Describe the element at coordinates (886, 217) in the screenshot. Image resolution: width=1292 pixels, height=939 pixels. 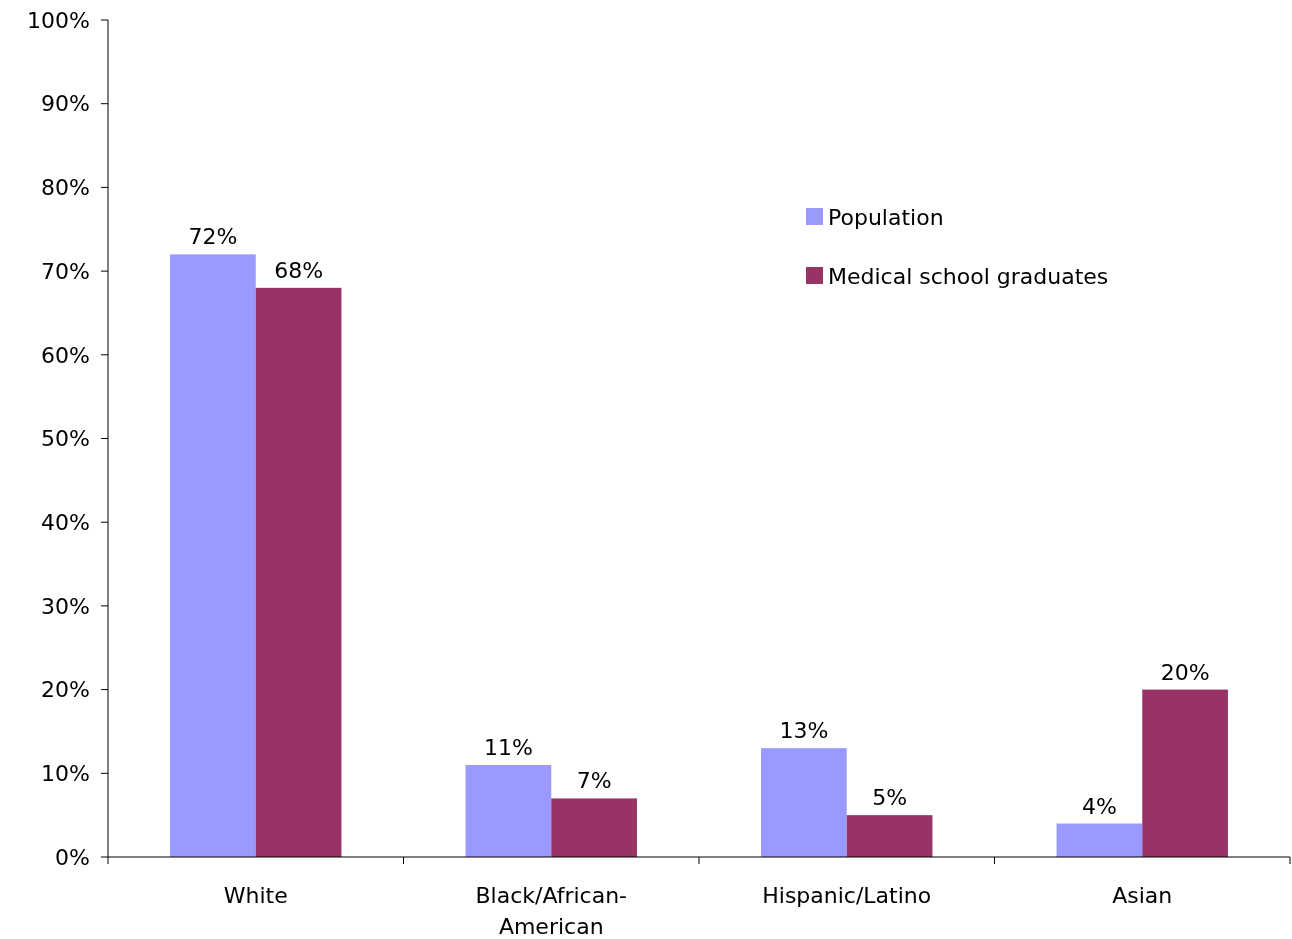
I see `legend-label: Population` at that location.